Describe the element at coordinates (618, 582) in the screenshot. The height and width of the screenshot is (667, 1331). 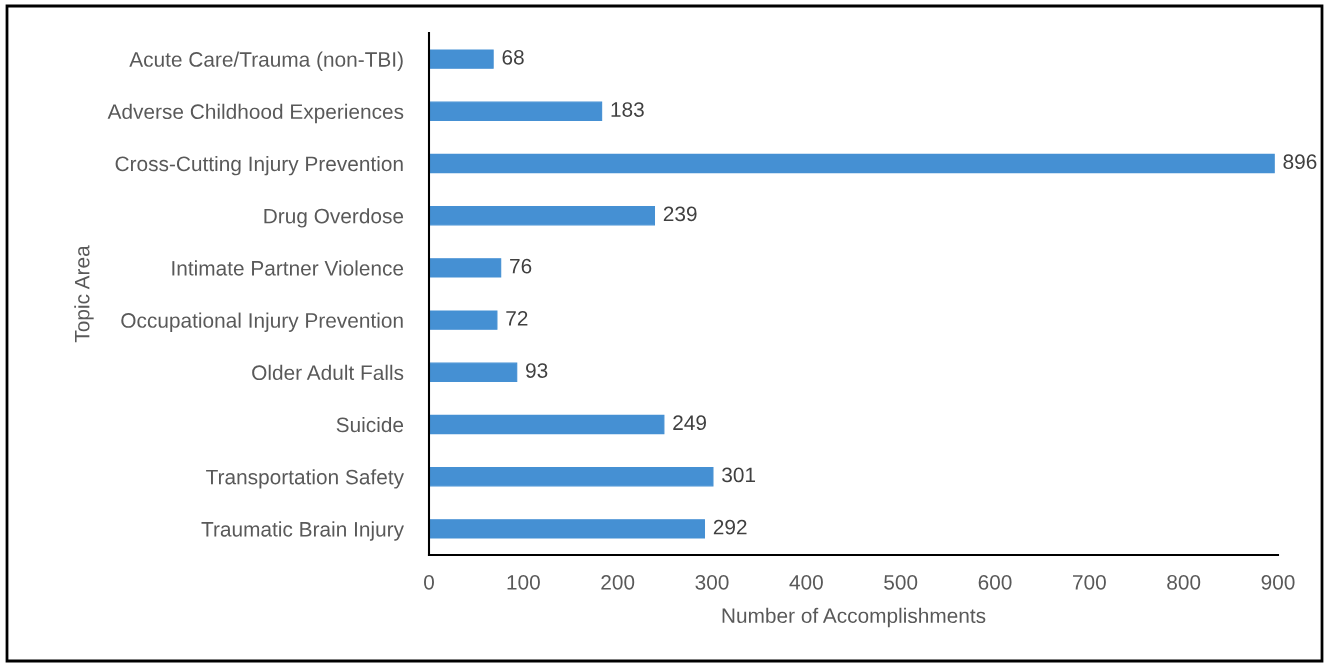
I see `x-tick-label: 200` at that location.